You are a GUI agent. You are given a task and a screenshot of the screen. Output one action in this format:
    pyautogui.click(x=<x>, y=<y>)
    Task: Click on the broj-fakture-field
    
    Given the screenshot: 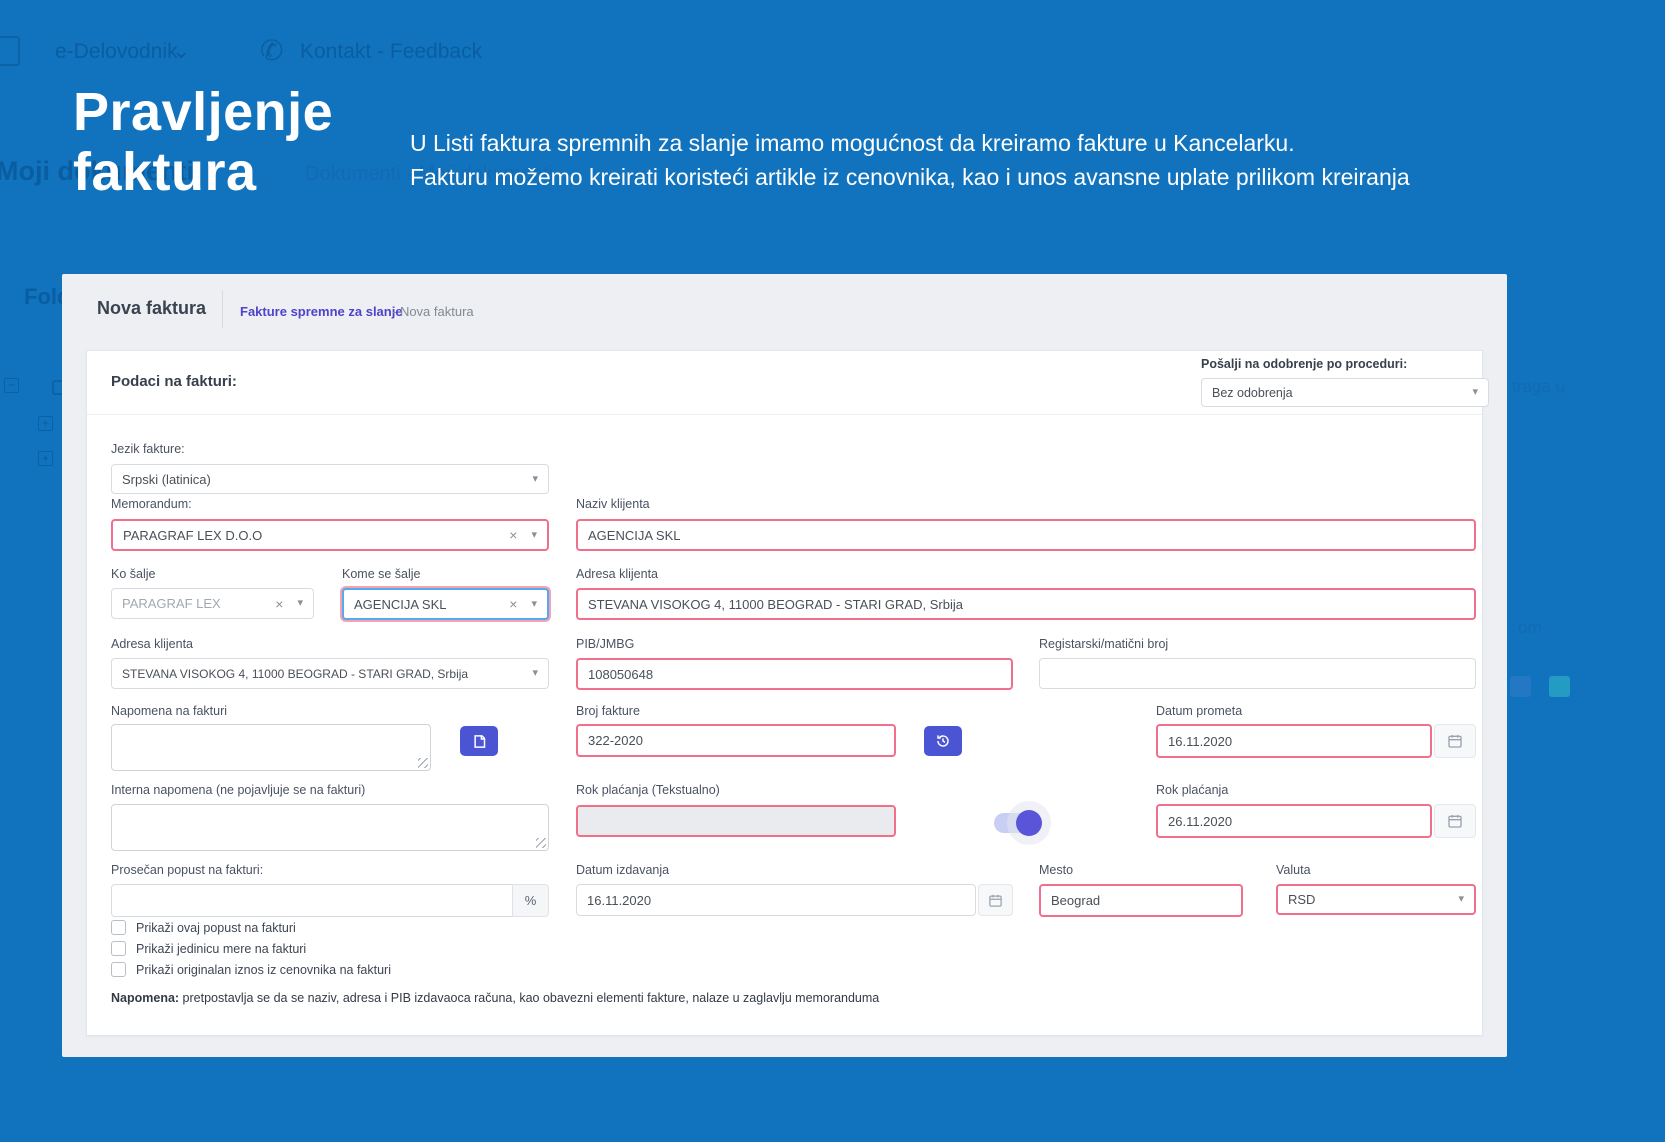 What is the action you would take?
    pyautogui.click(x=736, y=740)
    